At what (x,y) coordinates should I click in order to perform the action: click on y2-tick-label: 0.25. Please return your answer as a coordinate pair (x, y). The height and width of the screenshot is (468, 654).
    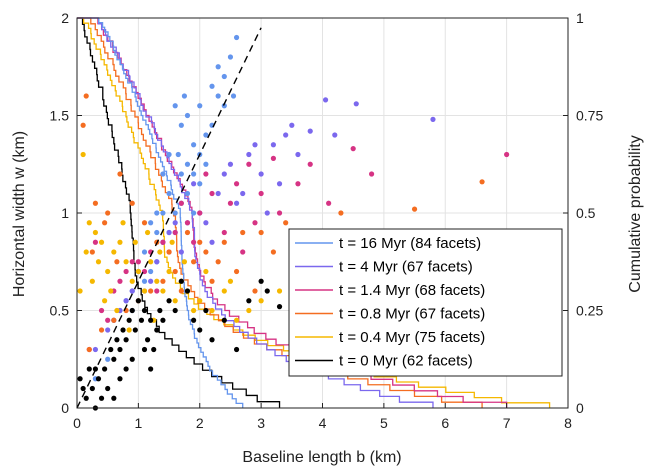
    Looking at the image, I should click on (589, 311).